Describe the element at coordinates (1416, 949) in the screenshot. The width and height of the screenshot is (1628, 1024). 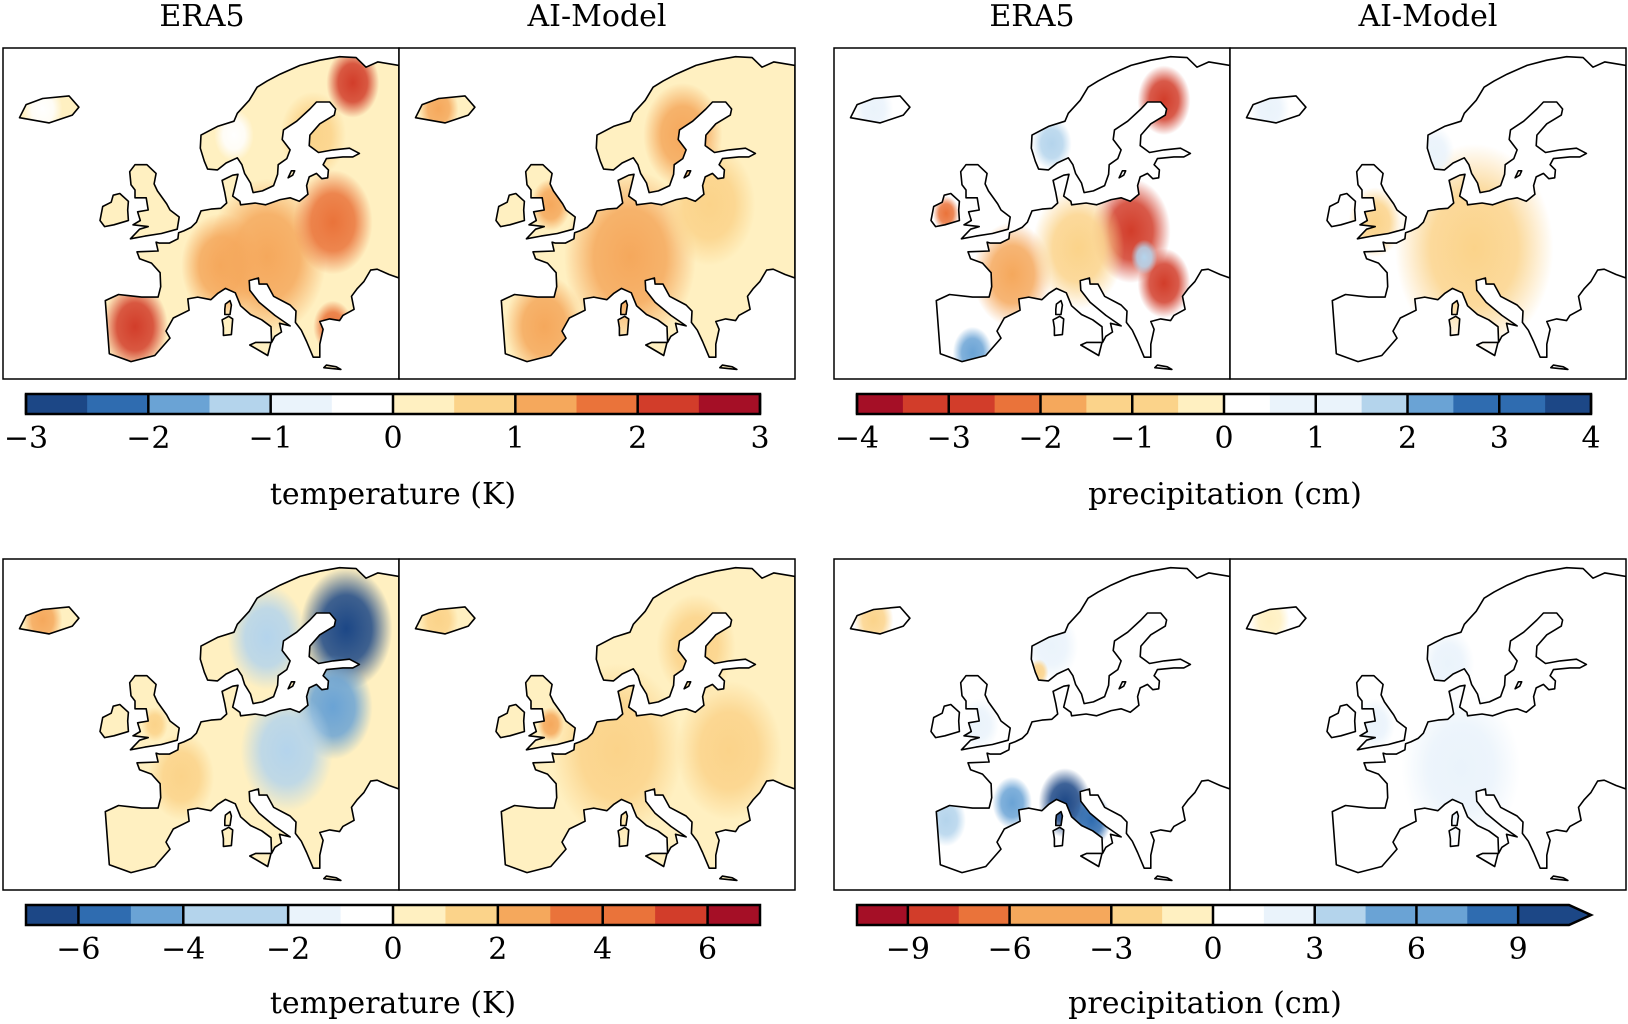
I see `colorbar-tick-label: 6` at that location.